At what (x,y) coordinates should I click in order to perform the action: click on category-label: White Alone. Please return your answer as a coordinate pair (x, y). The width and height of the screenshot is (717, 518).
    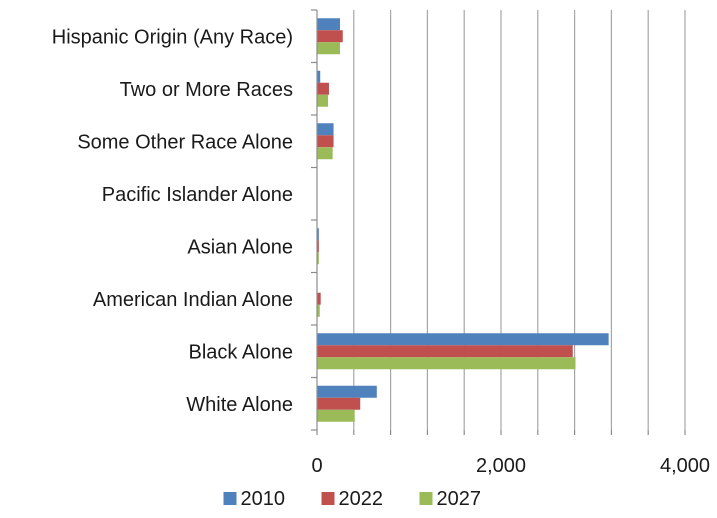
    Looking at the image, I should click on (239, 405).